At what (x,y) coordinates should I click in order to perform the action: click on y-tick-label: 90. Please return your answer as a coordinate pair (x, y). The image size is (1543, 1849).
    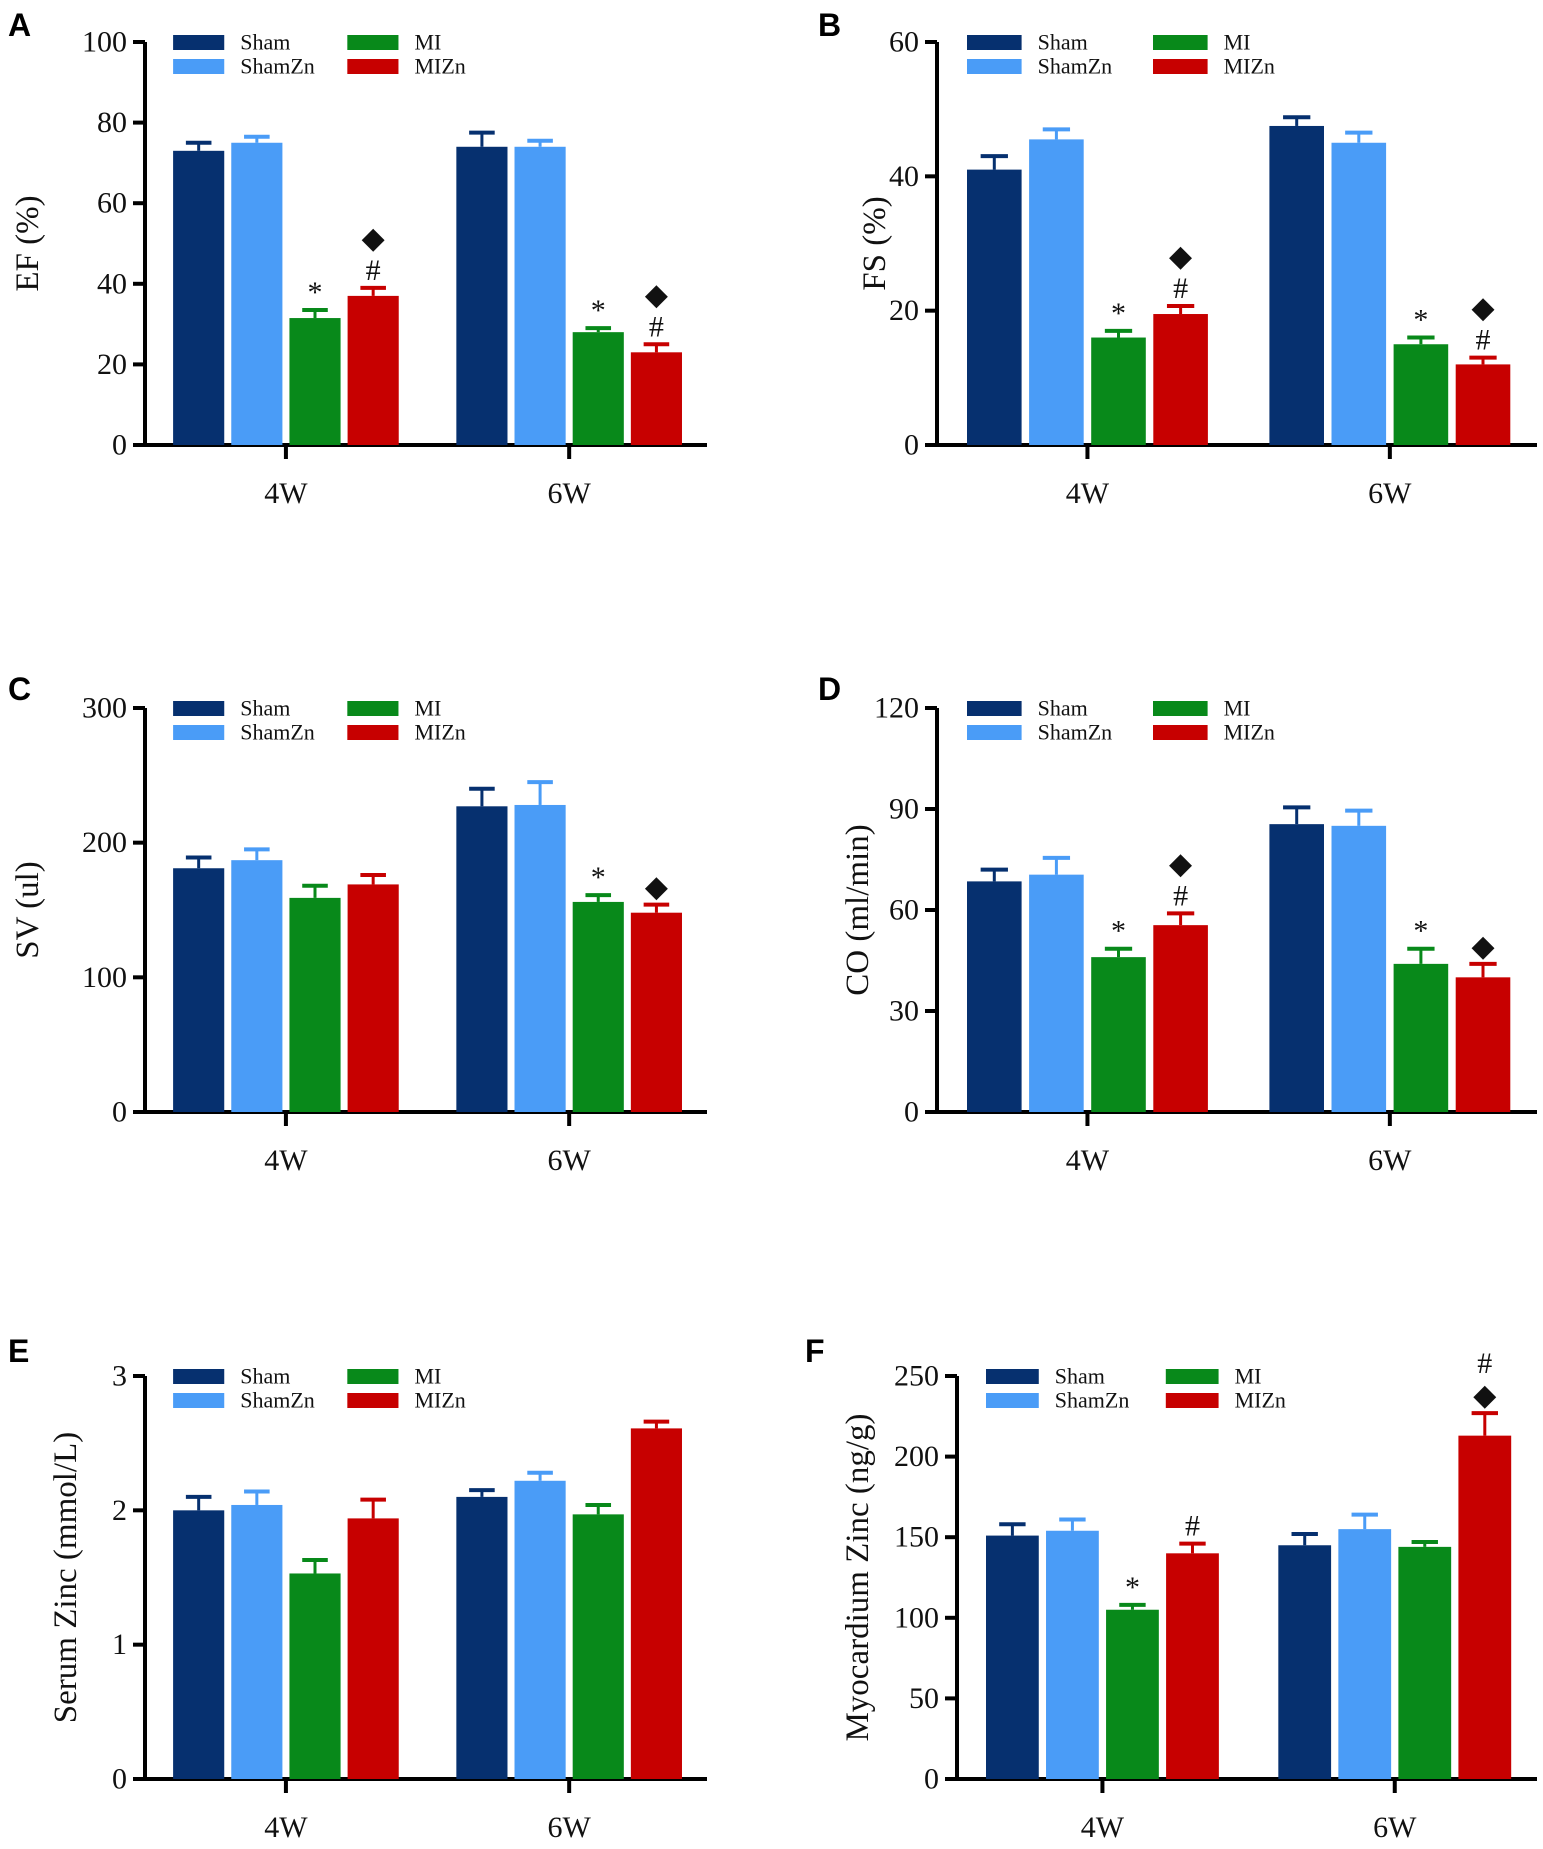
    Looking at the image, I should click on (904, 809).